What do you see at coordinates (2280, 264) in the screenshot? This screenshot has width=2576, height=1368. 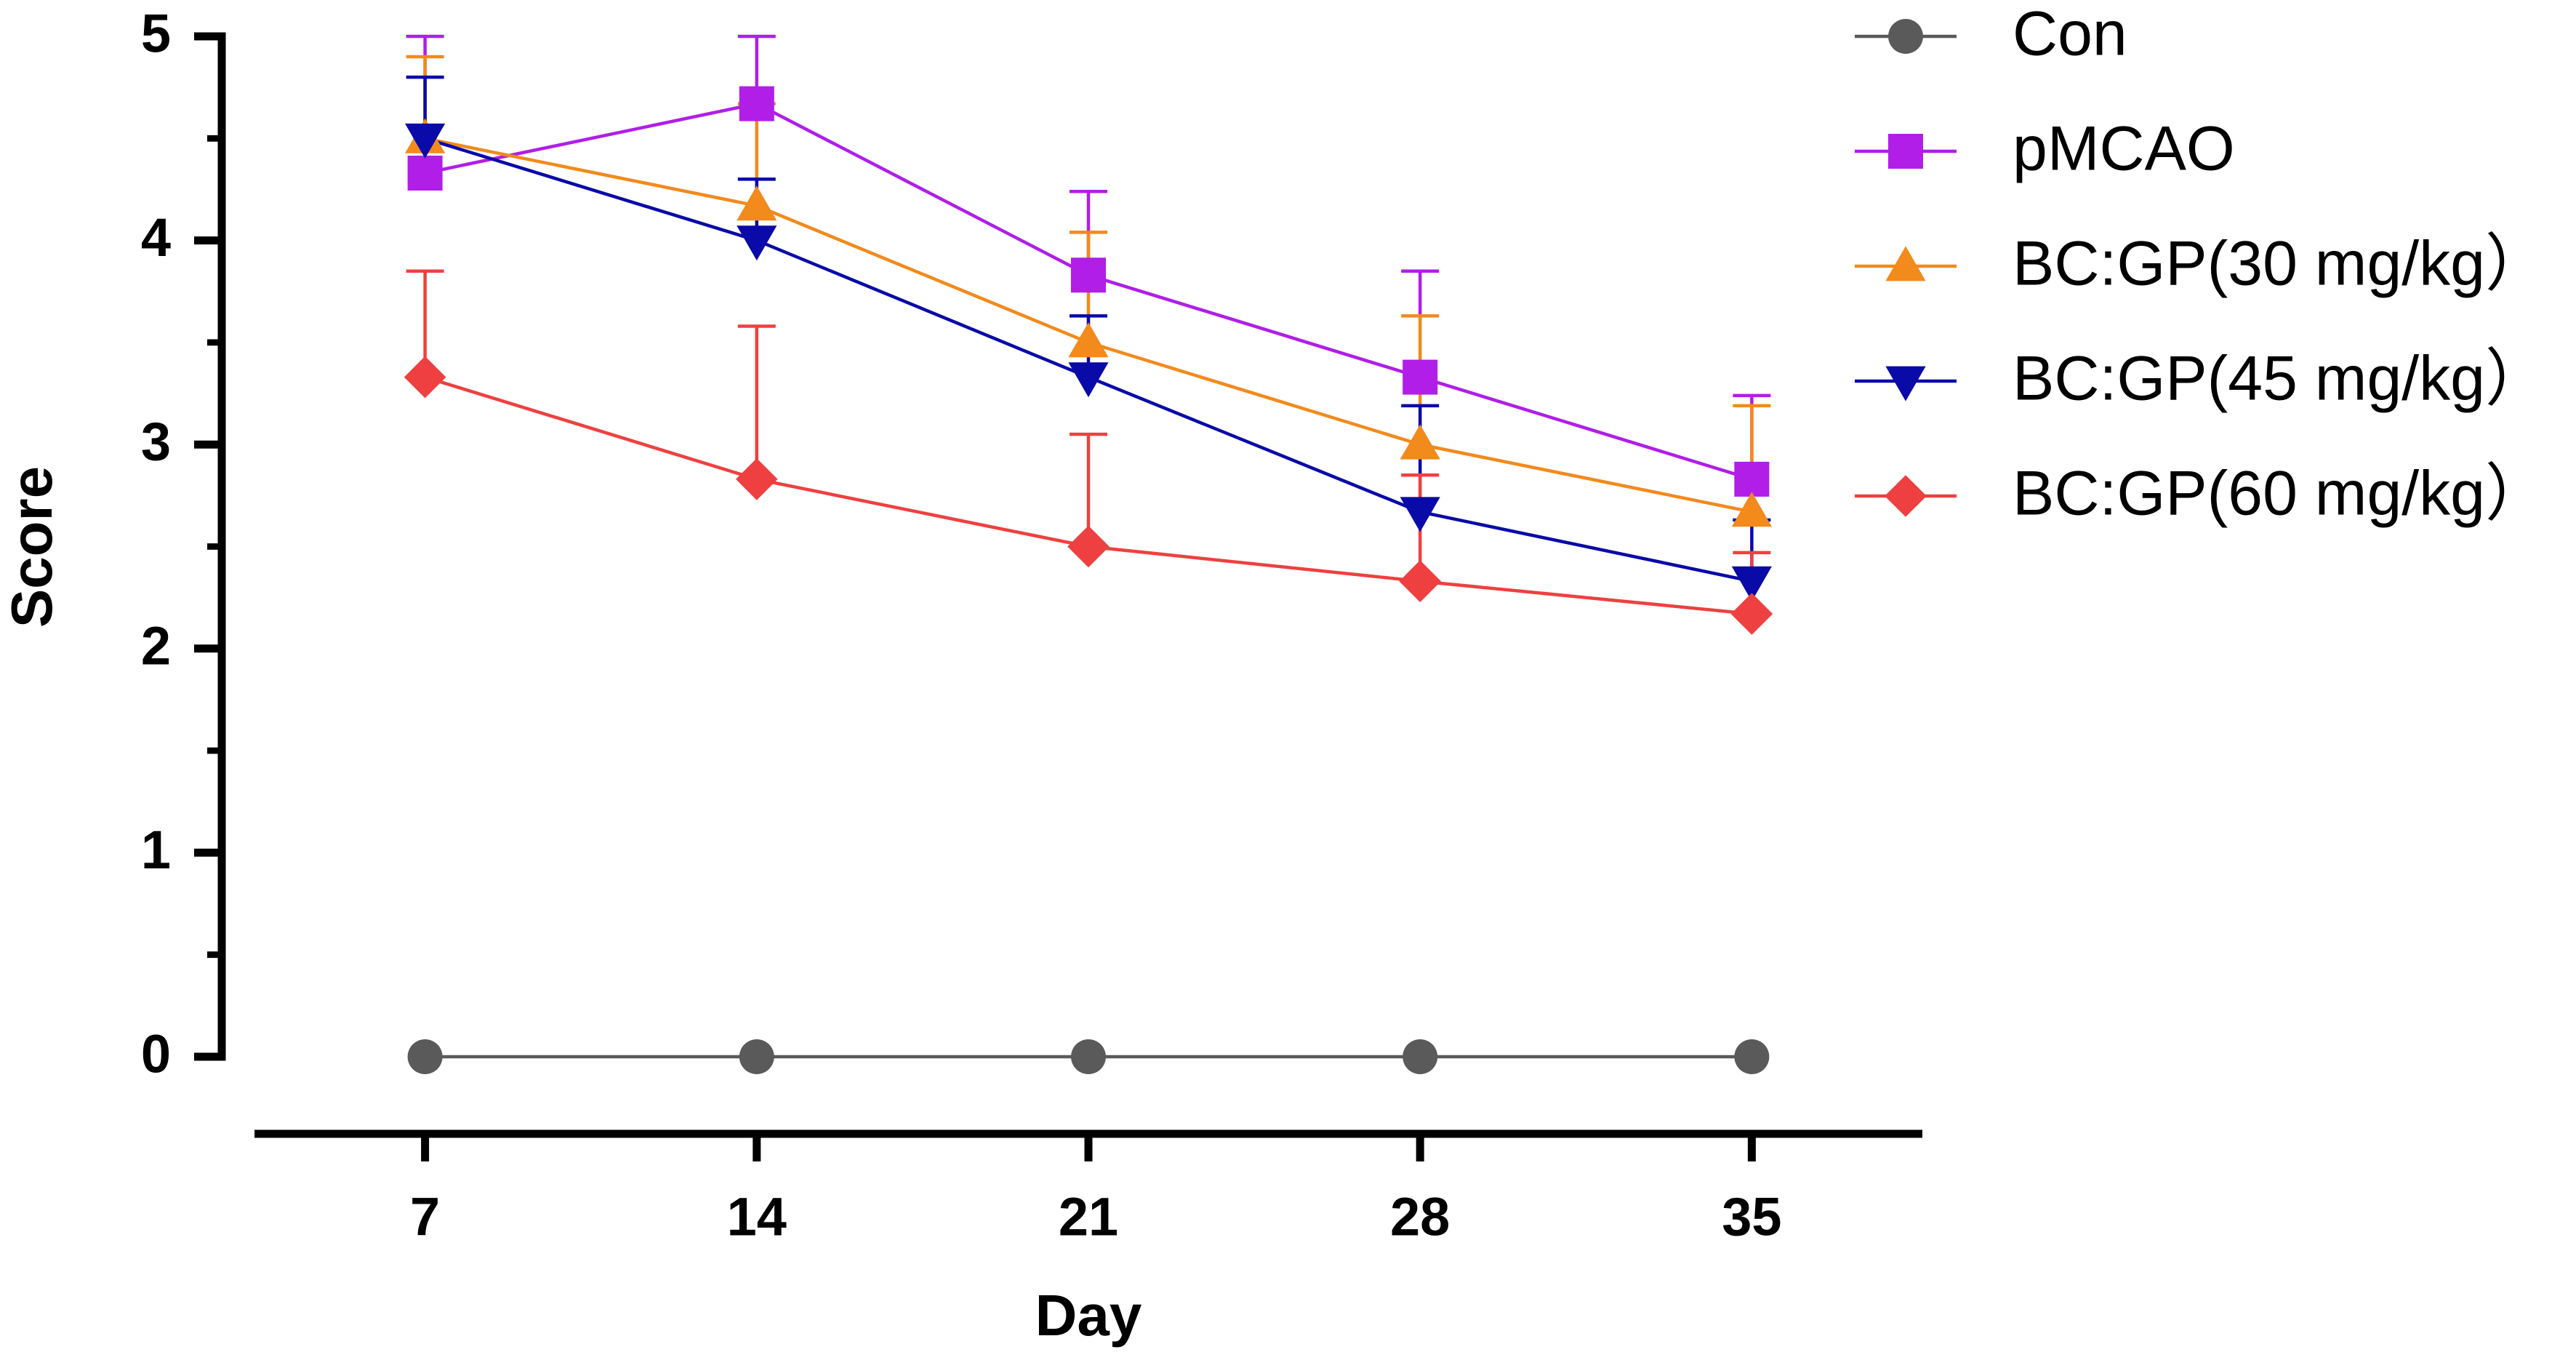 I see `legend-label: BC:GP(30 mg/kg）` at bounding box center [2280, 264].